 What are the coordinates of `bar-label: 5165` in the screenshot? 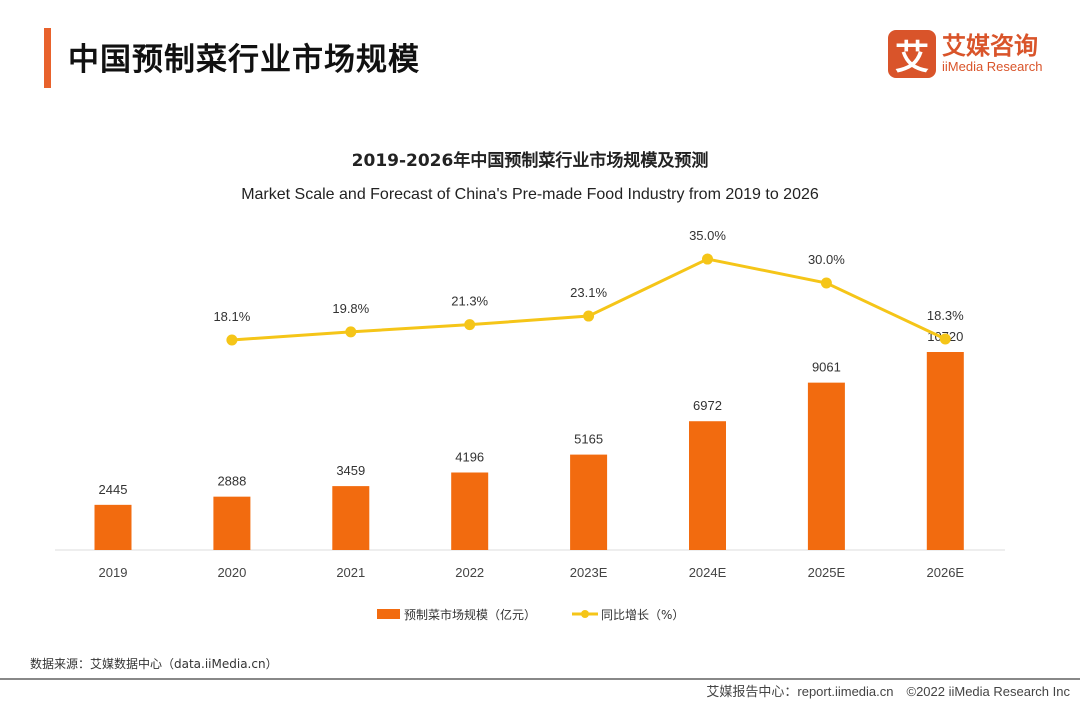 It's located at (588, 439).